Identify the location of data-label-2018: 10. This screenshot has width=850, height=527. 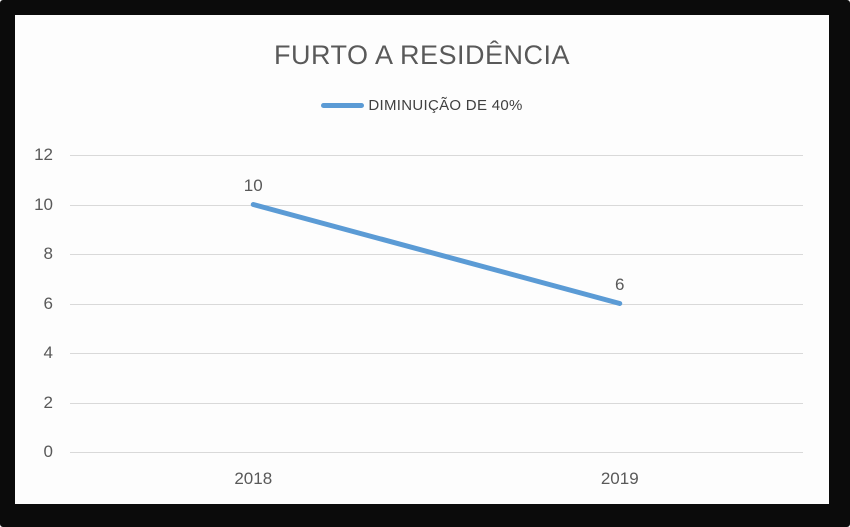
(253, 185).